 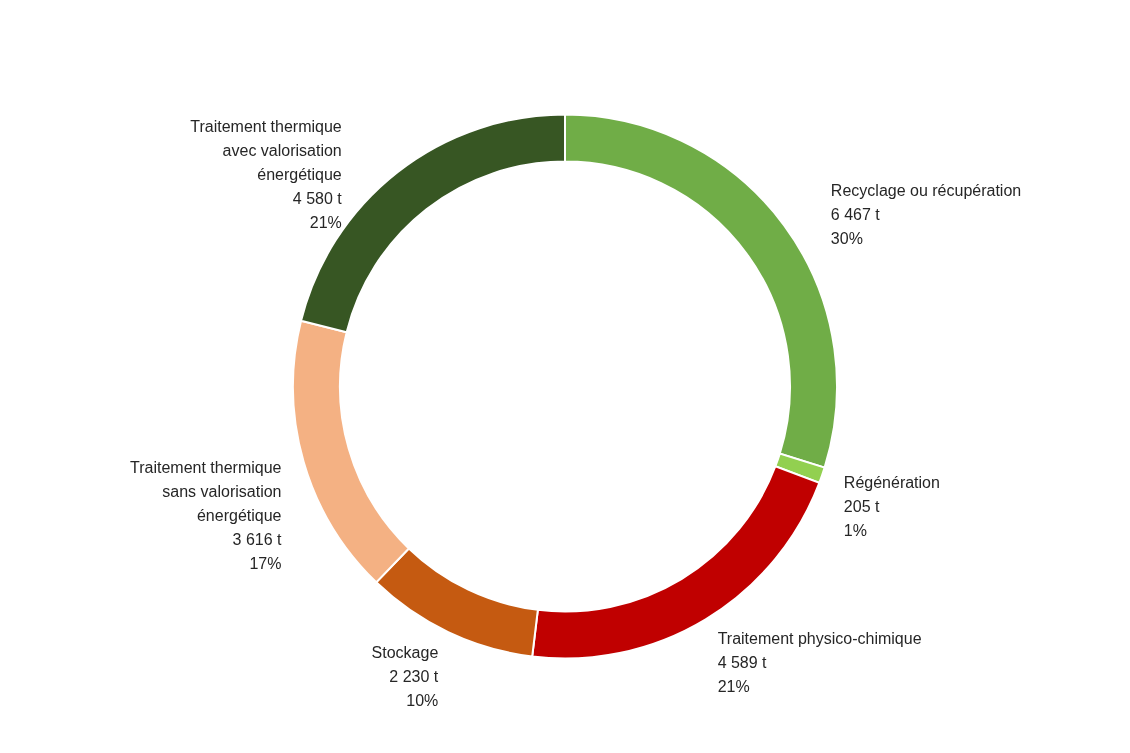 What do you see at coordinates (926, 191) in the screenshot?
I see `slice-label: Recyclage ou récupération` at bounding box center [926, 191].